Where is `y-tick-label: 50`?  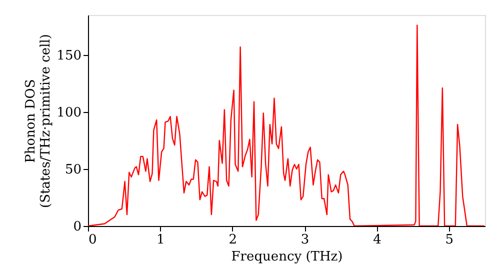
y-tick-label: 50 is located at coordinates (73, 170).